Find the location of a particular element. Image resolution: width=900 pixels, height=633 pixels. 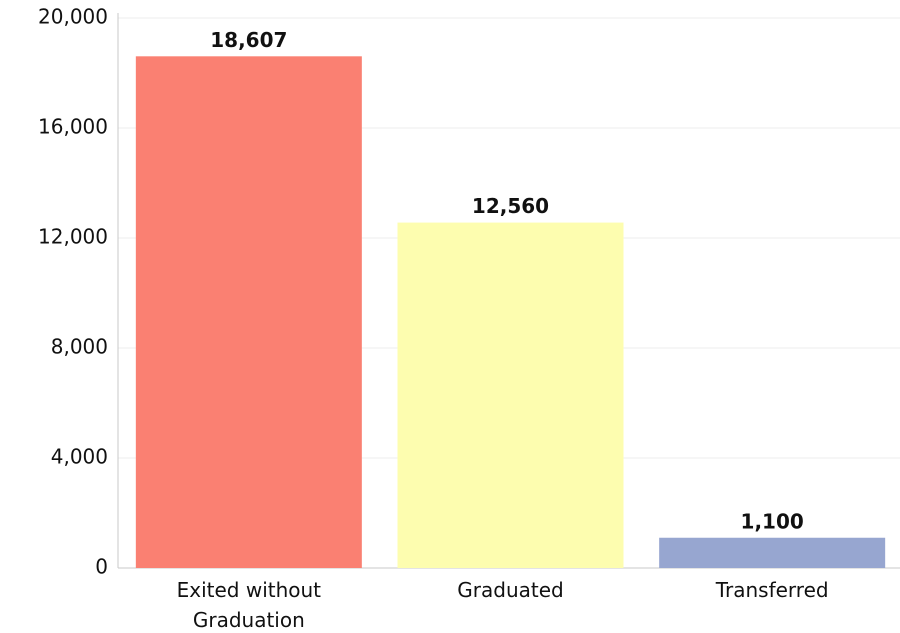

y-tick-label: 0 is located at coordinates (101, 567).